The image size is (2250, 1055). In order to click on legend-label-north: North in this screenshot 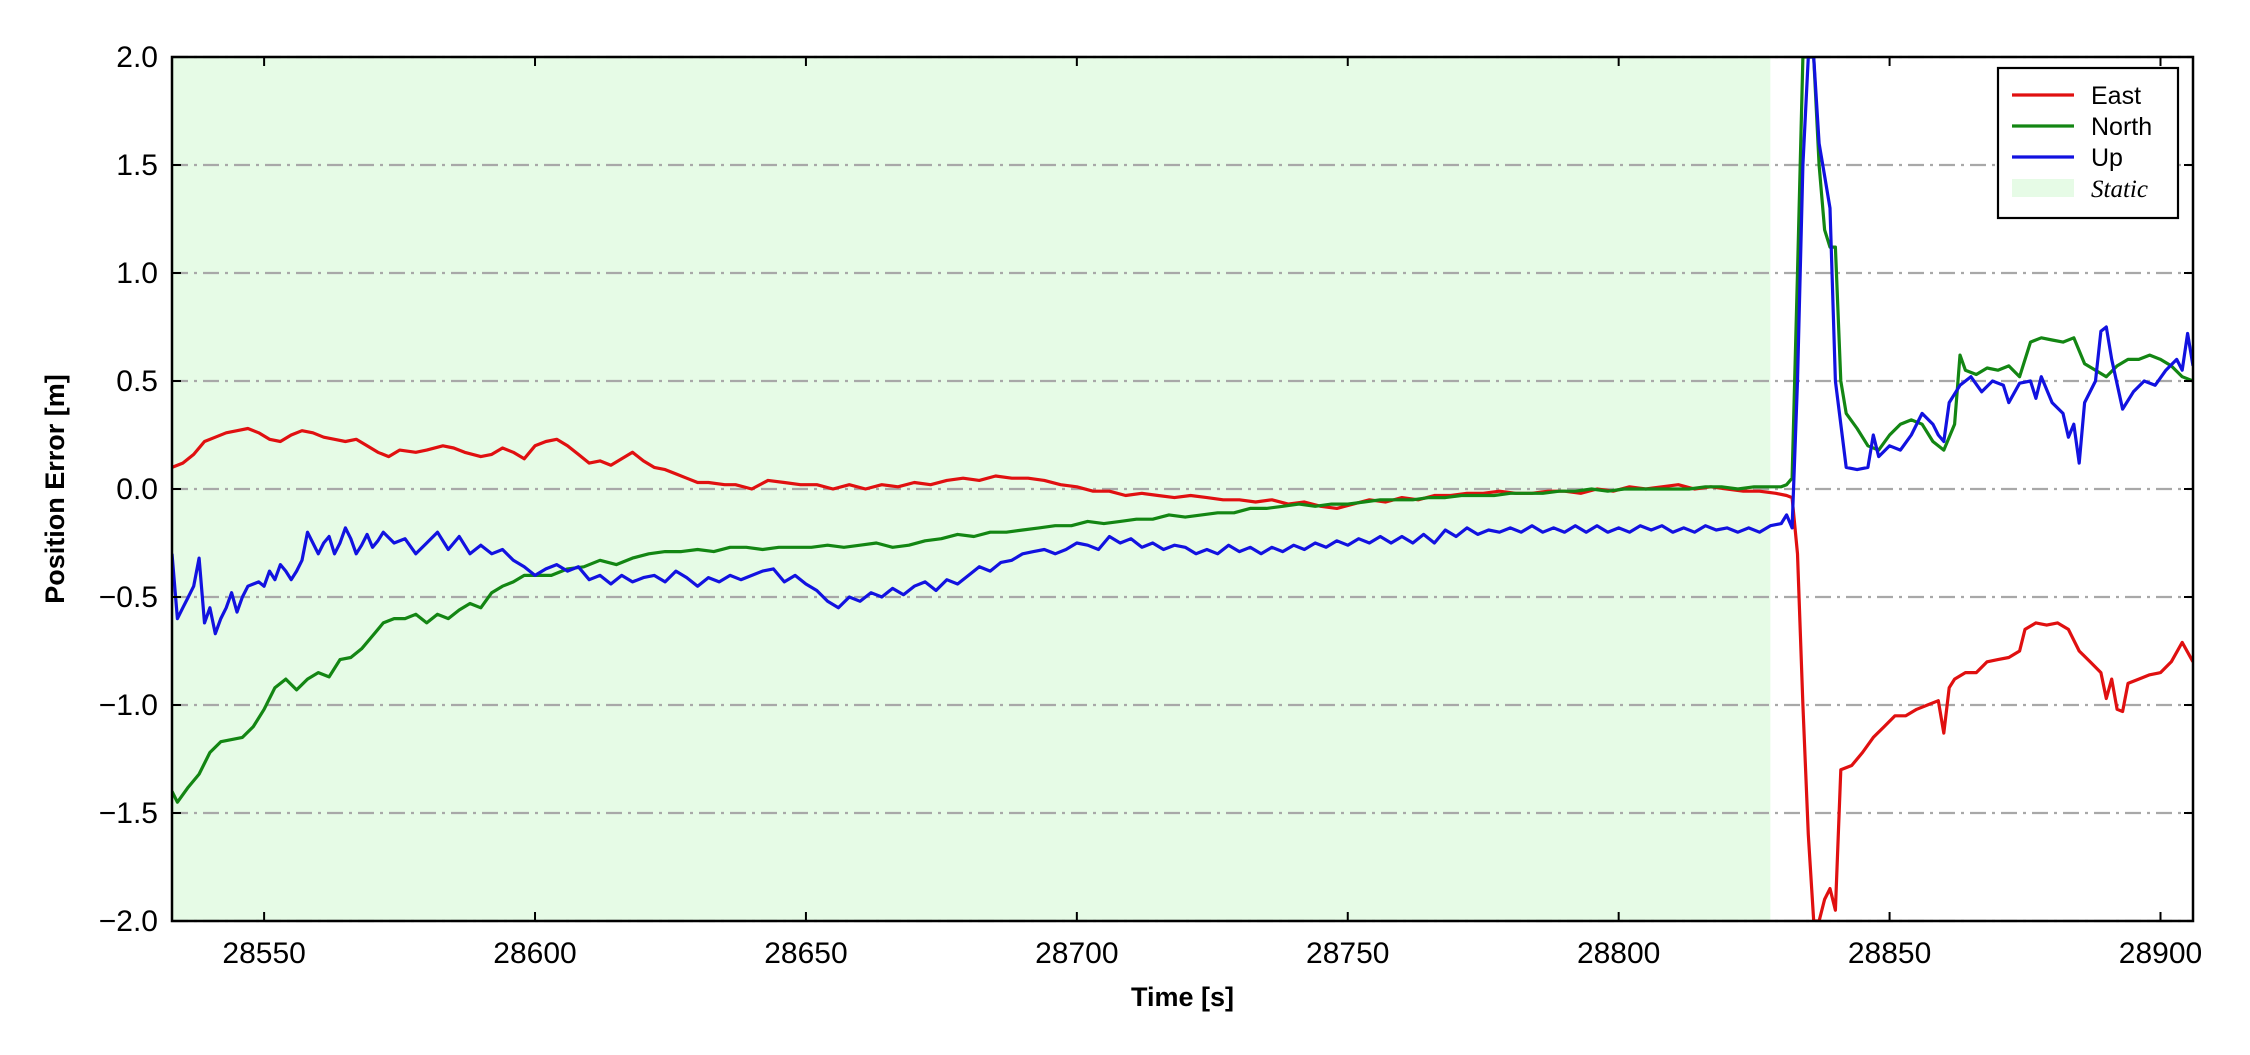, I will do `click(2121, 127)`.